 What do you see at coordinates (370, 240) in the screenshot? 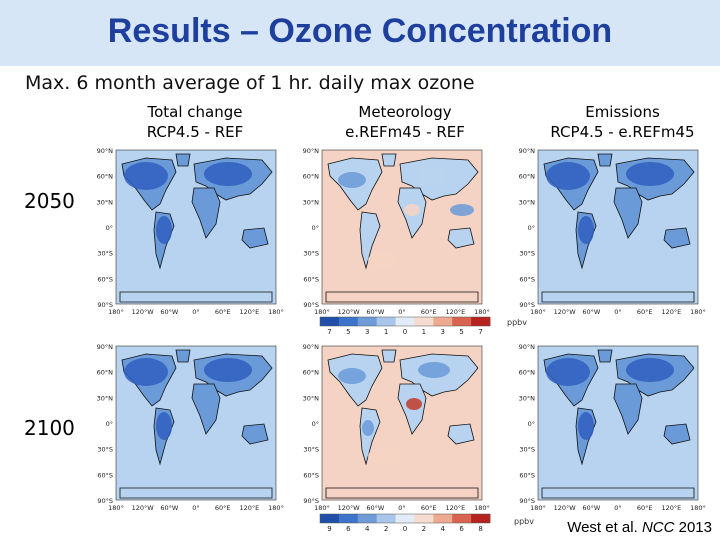
I see `continent-south-america` at bounding box center [370, 240].